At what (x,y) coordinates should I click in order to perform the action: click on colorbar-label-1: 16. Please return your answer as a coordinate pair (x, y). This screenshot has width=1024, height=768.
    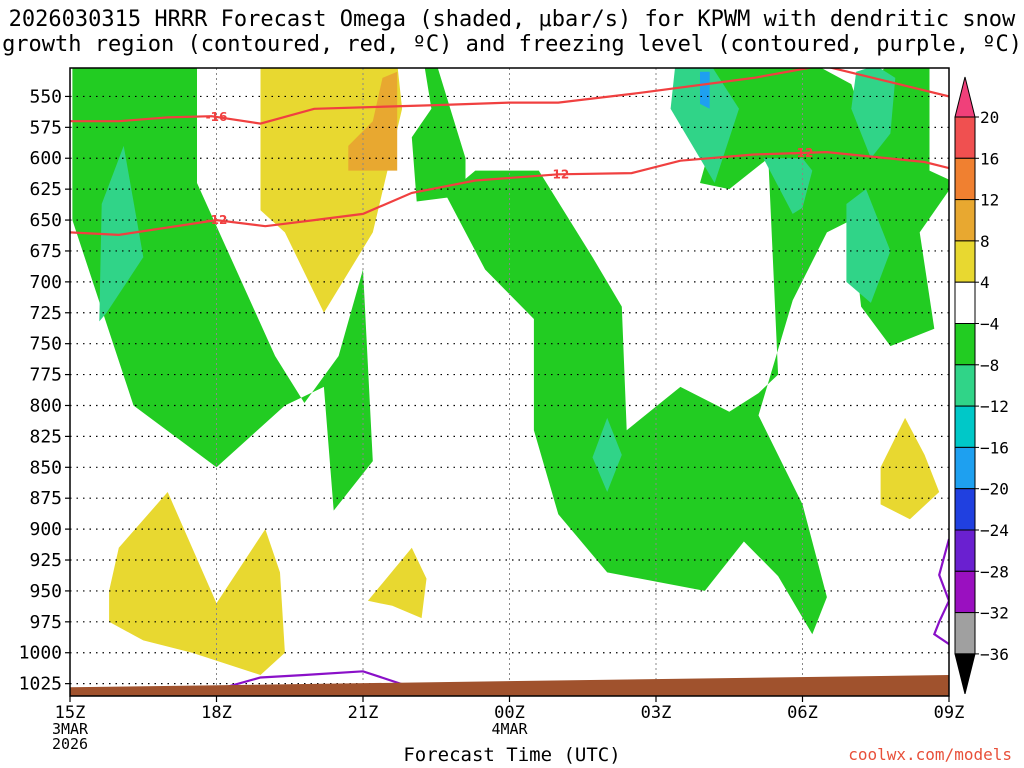
    Looking at the image, I should click on (989, 158).